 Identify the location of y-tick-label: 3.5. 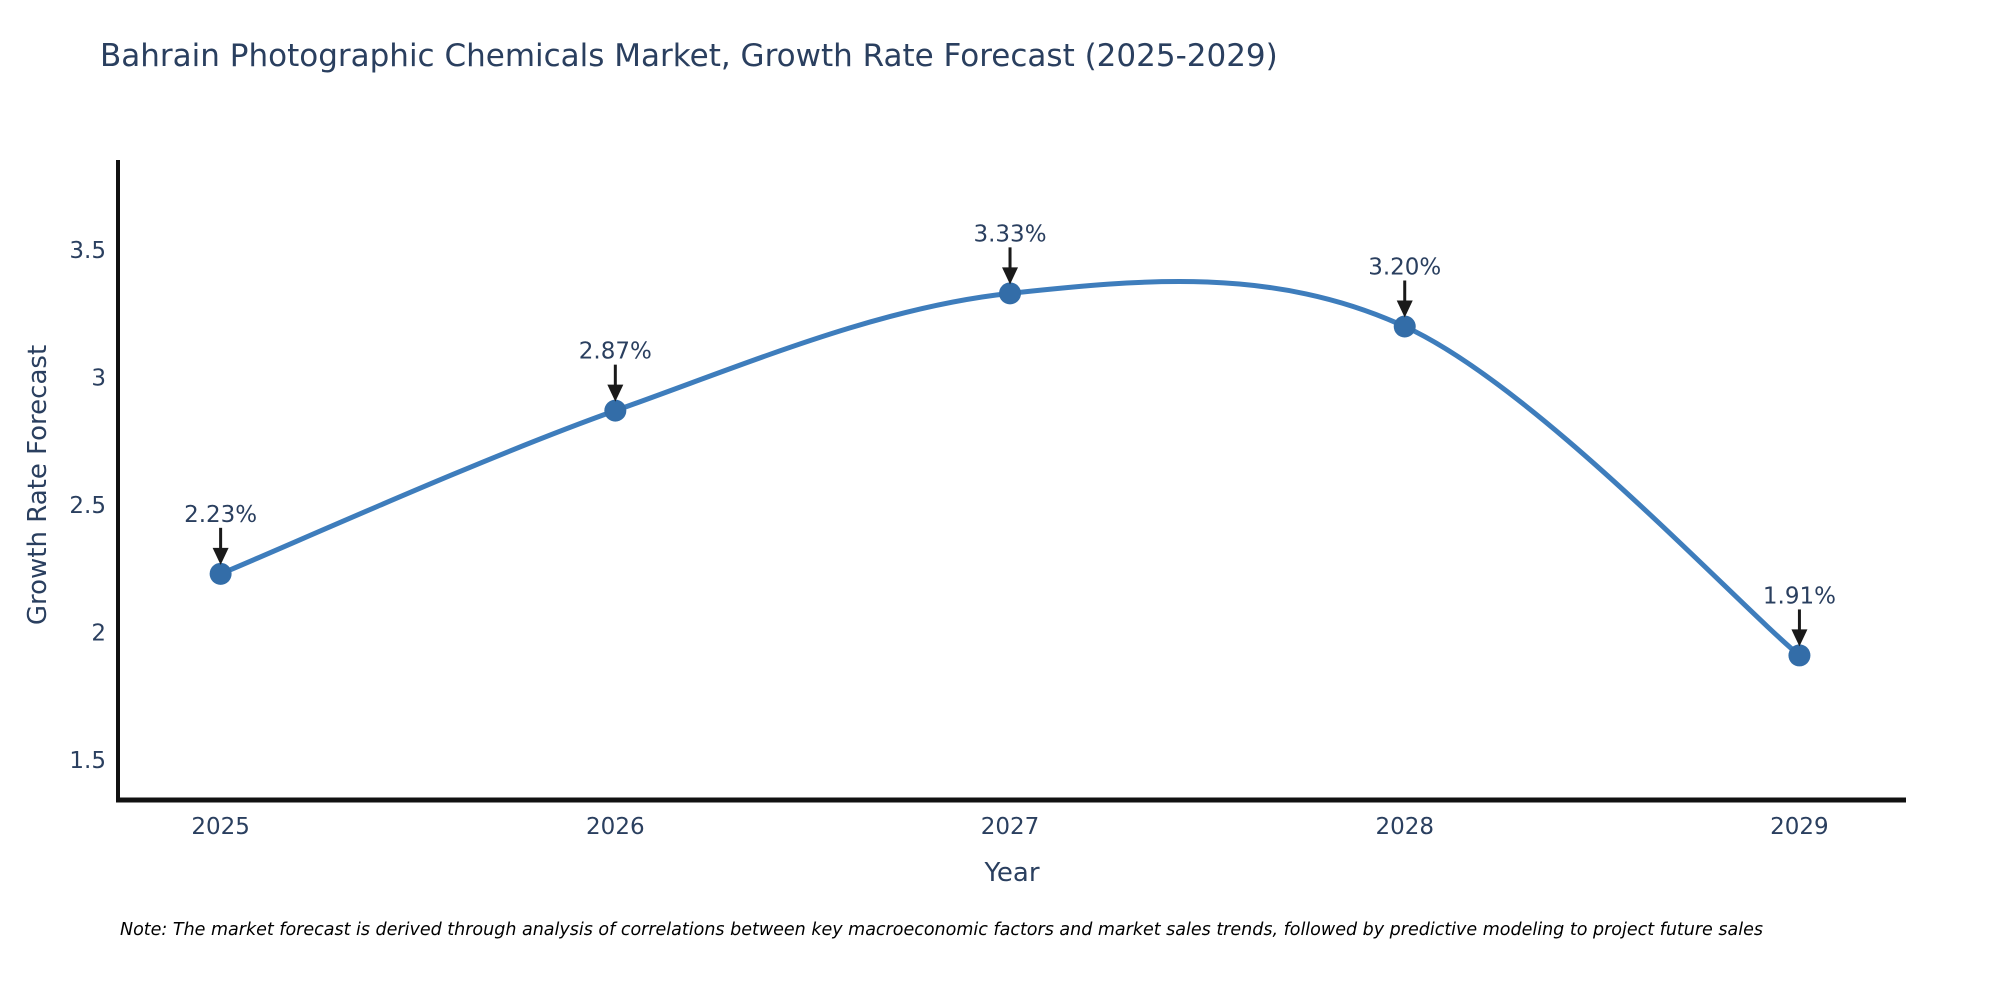
(87, 251).